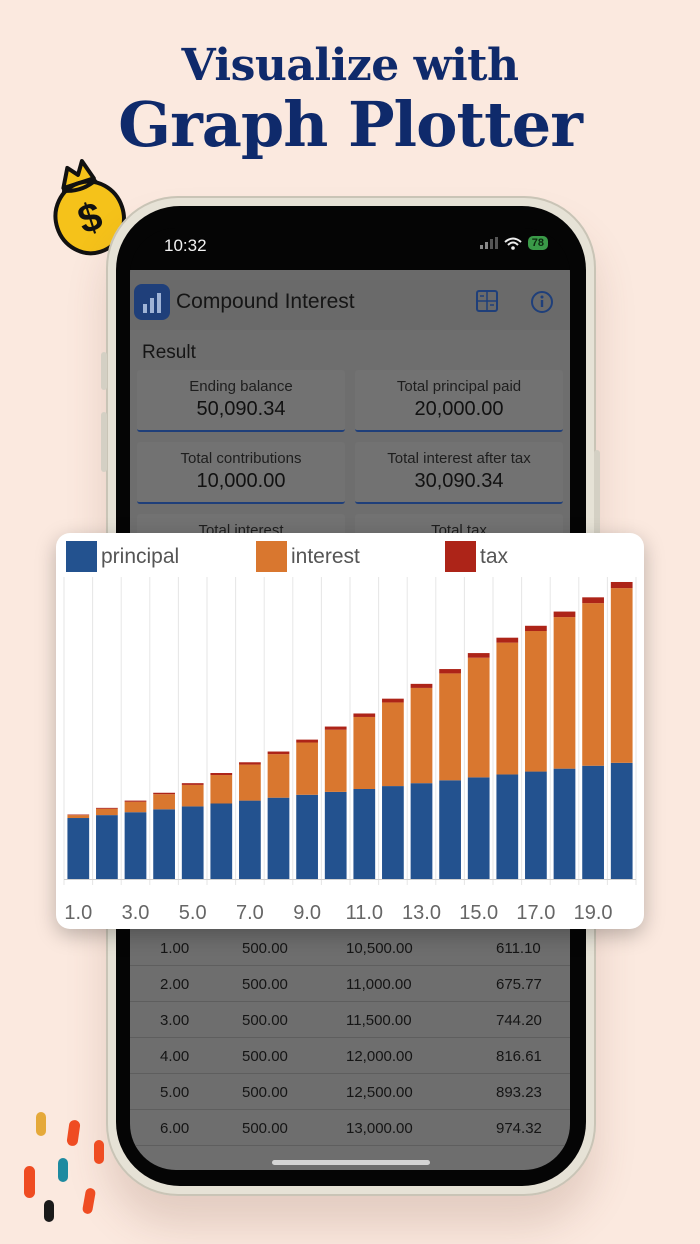 This screenshot has height=1244, width=700. I want to click on table-row: 3.00 500.00 11,500.00 744.20, so click(350, 1020).